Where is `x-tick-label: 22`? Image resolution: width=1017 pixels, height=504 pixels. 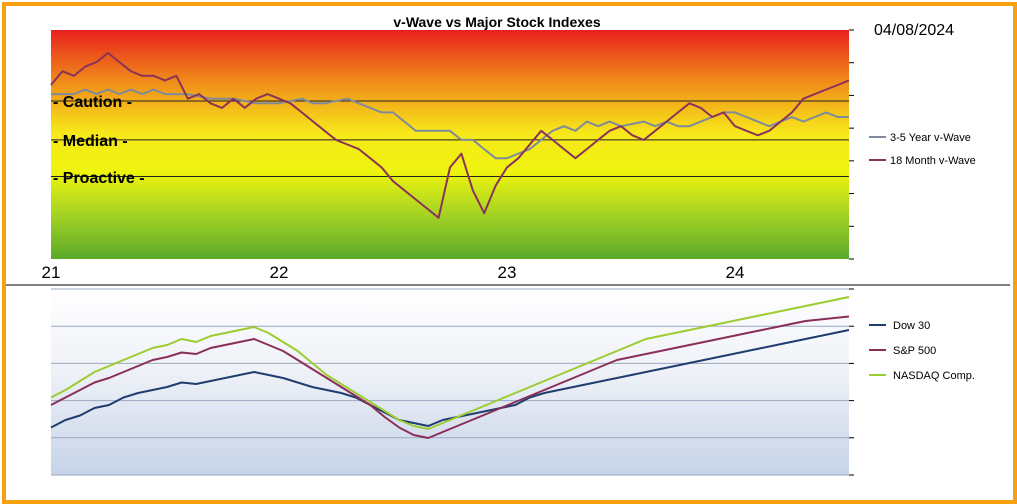
x-tick-label: 22 is located at coordinates (279, 272).